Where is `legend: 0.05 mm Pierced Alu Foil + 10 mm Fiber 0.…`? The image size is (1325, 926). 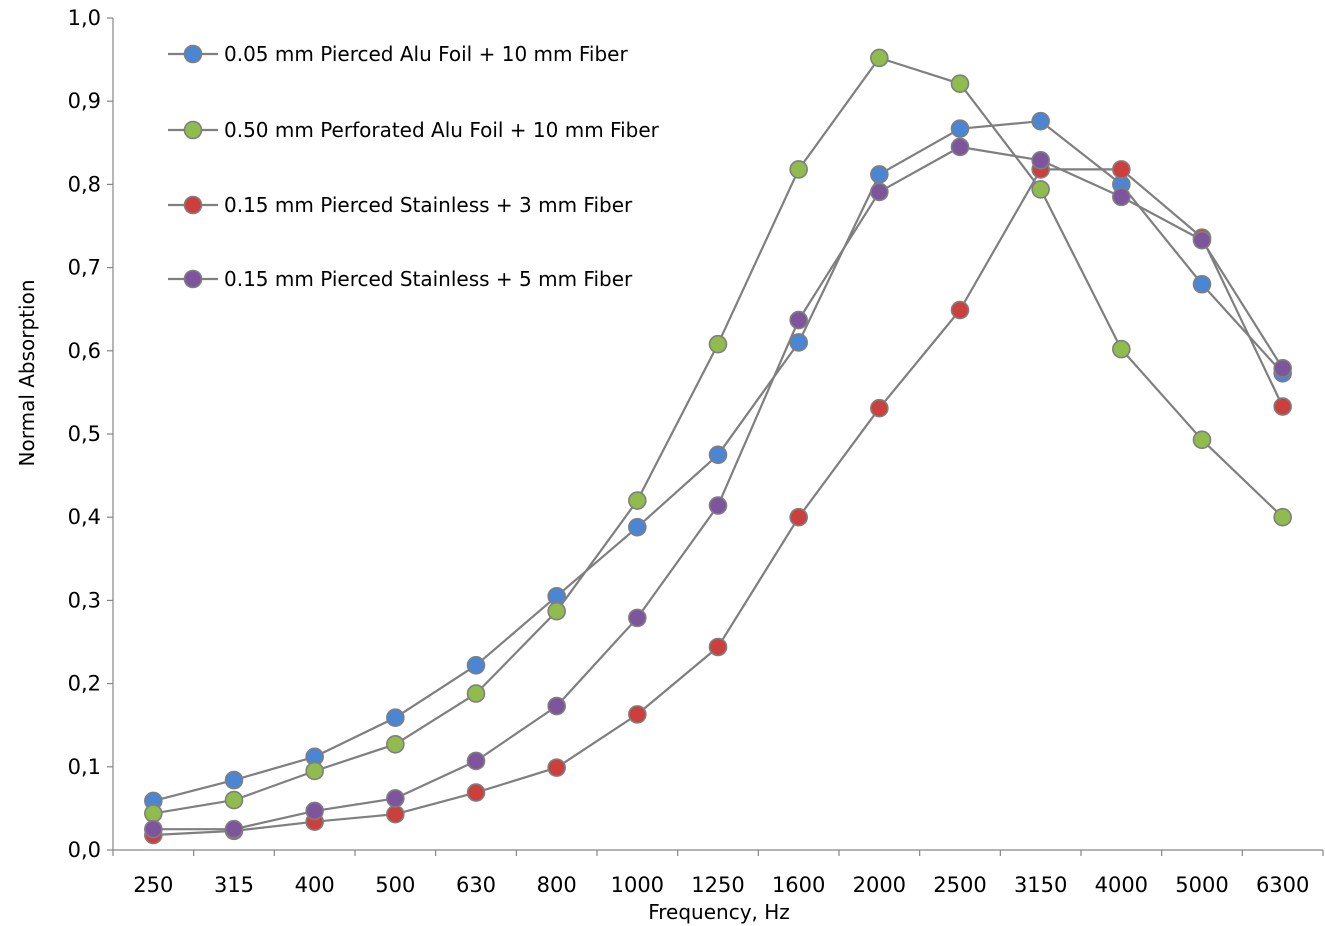
legend: 0.05 mm Pierced Alu Foil + 10 mm Fiber 0.… is located at coordinates (414, 166).